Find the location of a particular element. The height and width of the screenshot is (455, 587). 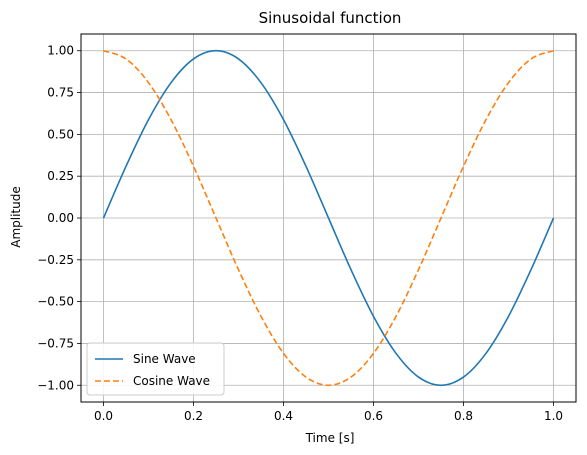

chart-title: Sinusoidal function is located at coordinates (330, 18).